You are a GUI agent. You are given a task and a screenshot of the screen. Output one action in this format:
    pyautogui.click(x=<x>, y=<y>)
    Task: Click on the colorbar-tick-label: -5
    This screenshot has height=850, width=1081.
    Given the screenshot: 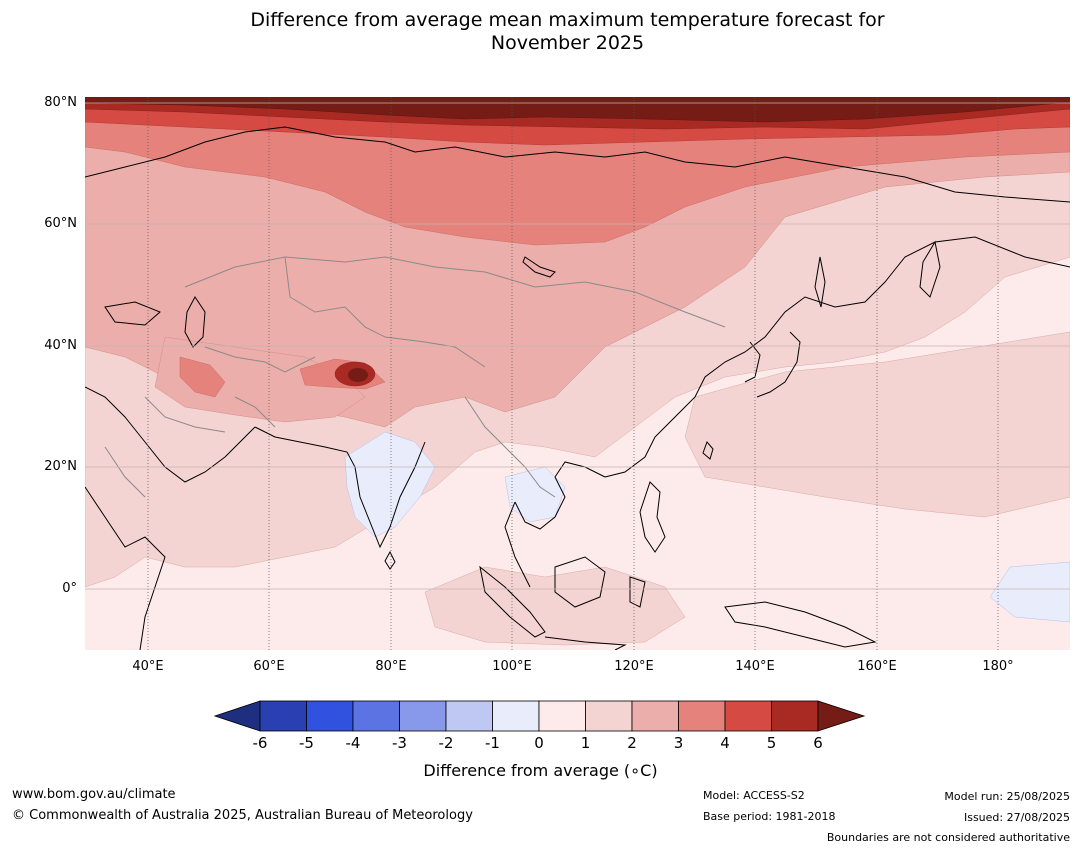 What is the action you would take?
    pyautogui.click(x=306, y=743)
    